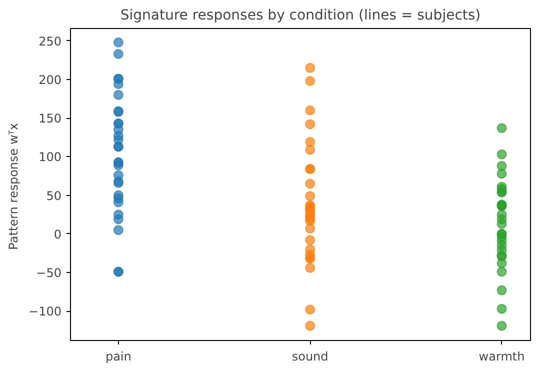 This screenshot has height=370, width=540. I want to click on x-tick-label: sound, so click(310, 357).